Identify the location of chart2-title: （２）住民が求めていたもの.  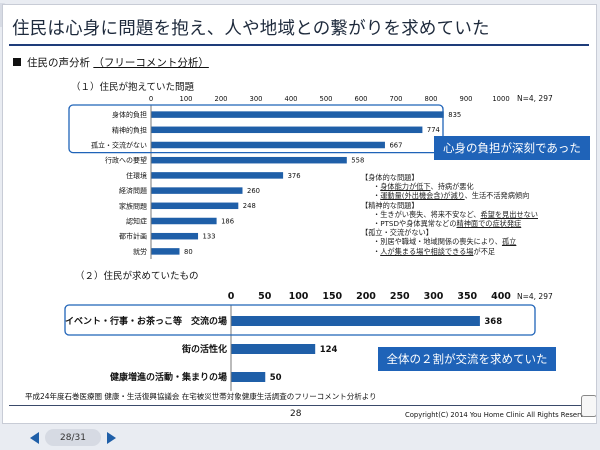
(137, 276).